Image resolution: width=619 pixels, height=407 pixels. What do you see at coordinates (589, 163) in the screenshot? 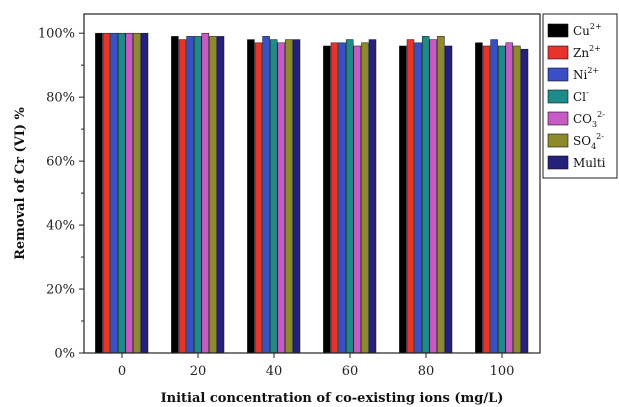
I see `legend-label-multi: Multi` at bounding box center [589, 163].